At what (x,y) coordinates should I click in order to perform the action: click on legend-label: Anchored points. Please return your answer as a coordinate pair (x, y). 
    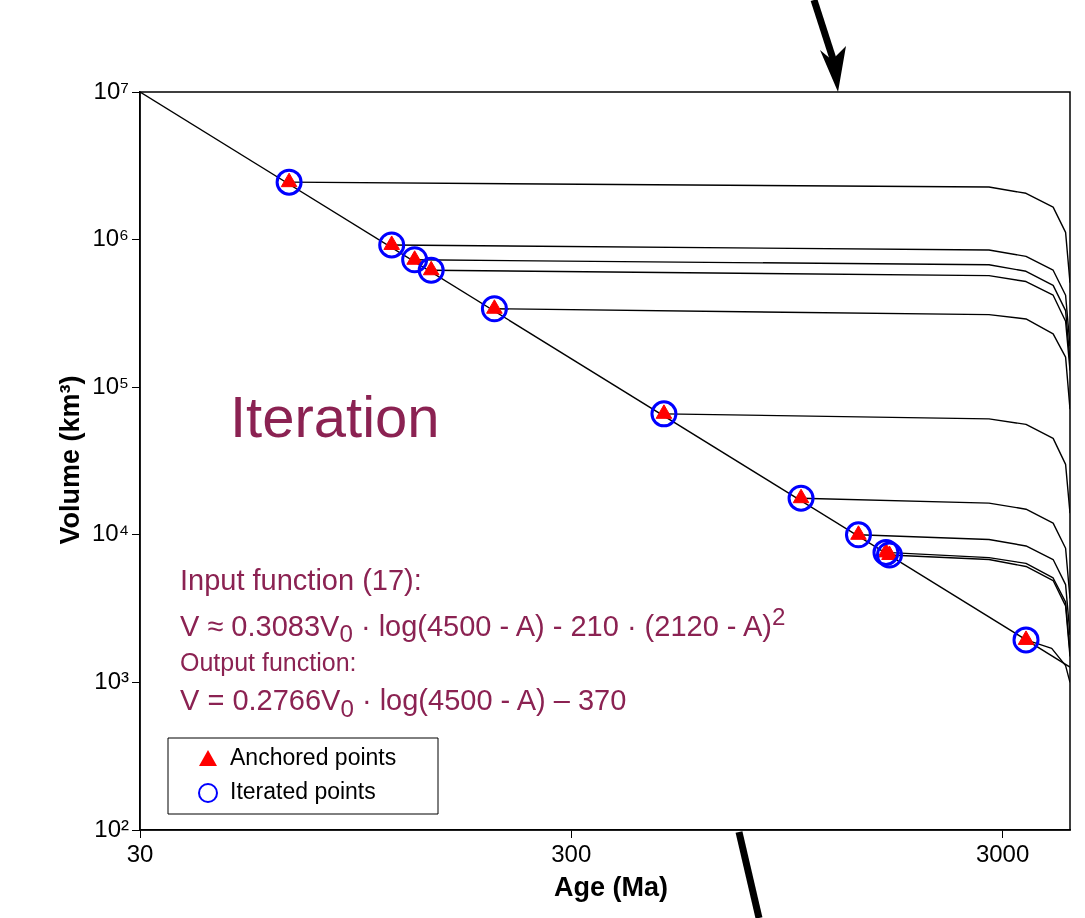
    Looking at the image, I should click on (313, 757).